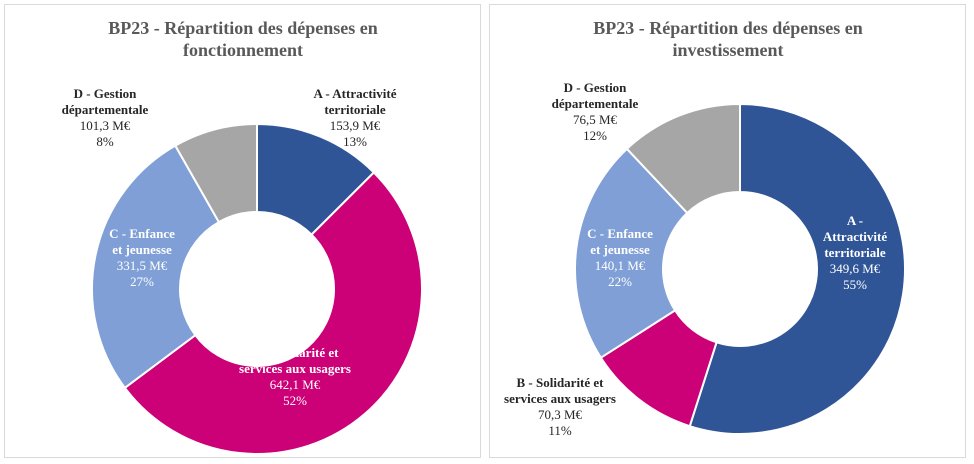 The image size is (974, 464). I want to click on chart-title-line: fonctionnement, so click(243, 50).